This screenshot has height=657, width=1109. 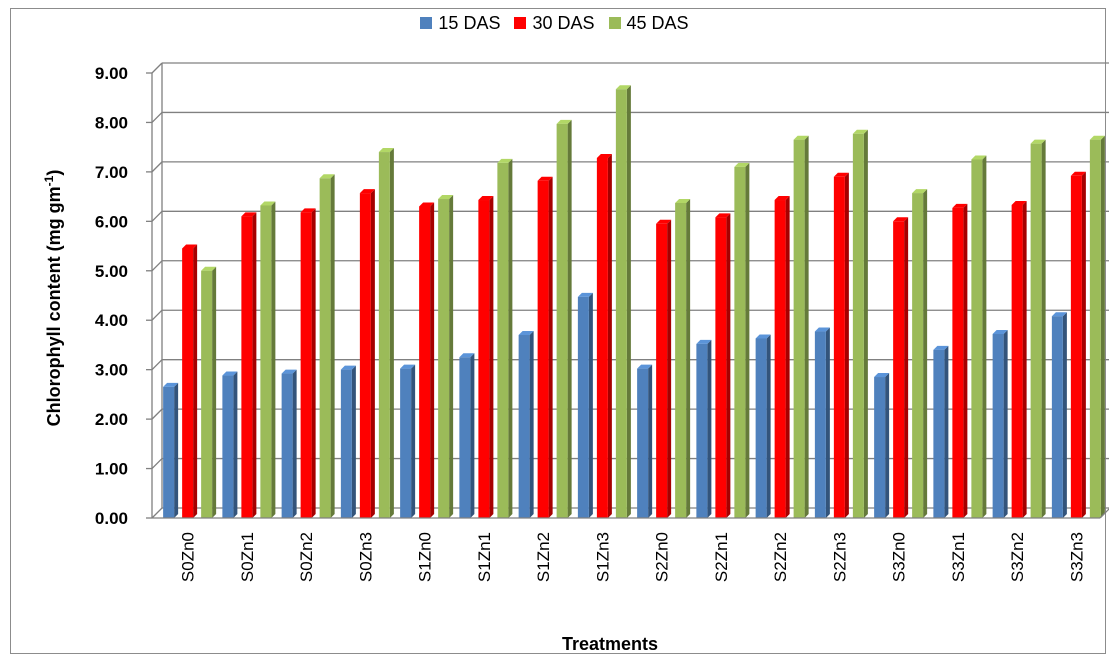 What do you see at coordinates (520, 23) in the screenshot?
I see `legend-swatch-30-das` at bounding box center [520, 23].